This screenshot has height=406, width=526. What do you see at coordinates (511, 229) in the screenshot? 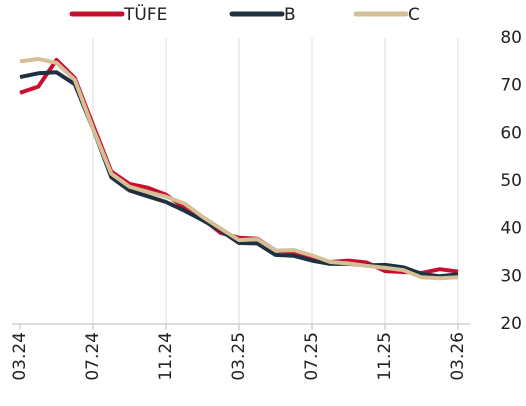
I see `y-tick-label: 40` at bounding box center [511, 229].